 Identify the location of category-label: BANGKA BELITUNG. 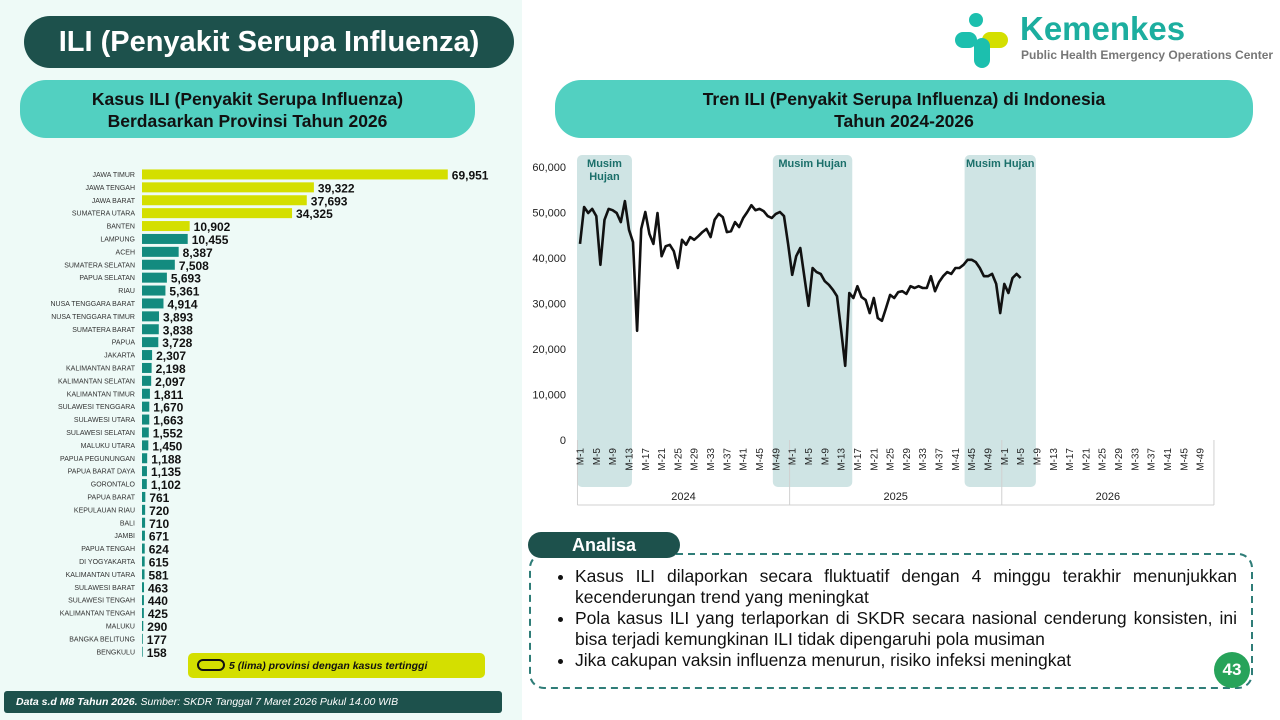
(102, 639).